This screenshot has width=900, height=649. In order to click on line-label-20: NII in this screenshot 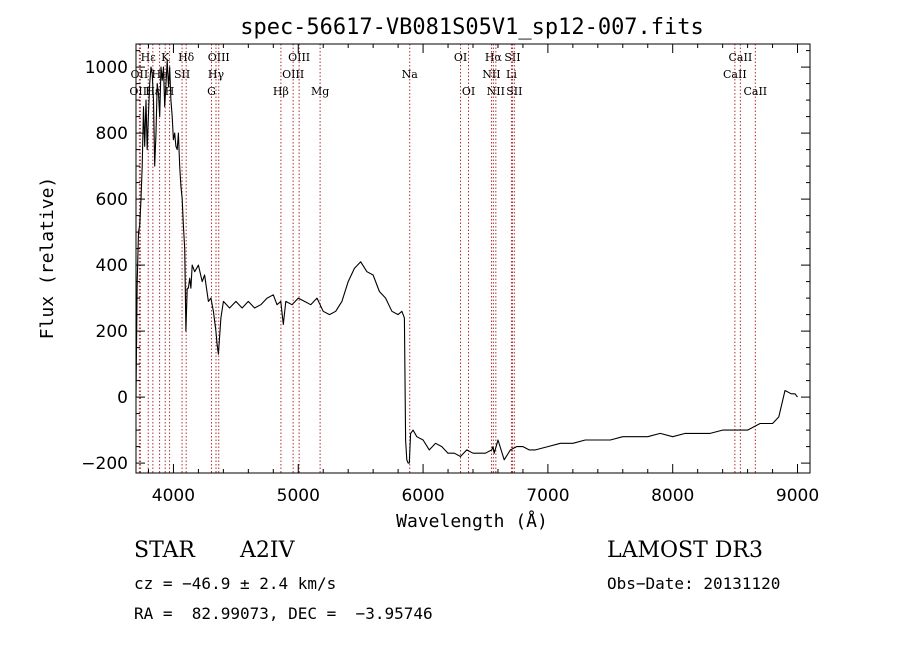, I will do `click(491, 74)`.